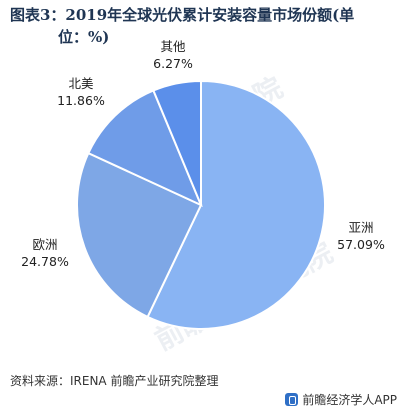  Describe the element at coordinates (182, 15) in the screenshot. I see `chart-title-line1: 图表3：2019年全球光伏累计安装容量市场份额(单` at that location.